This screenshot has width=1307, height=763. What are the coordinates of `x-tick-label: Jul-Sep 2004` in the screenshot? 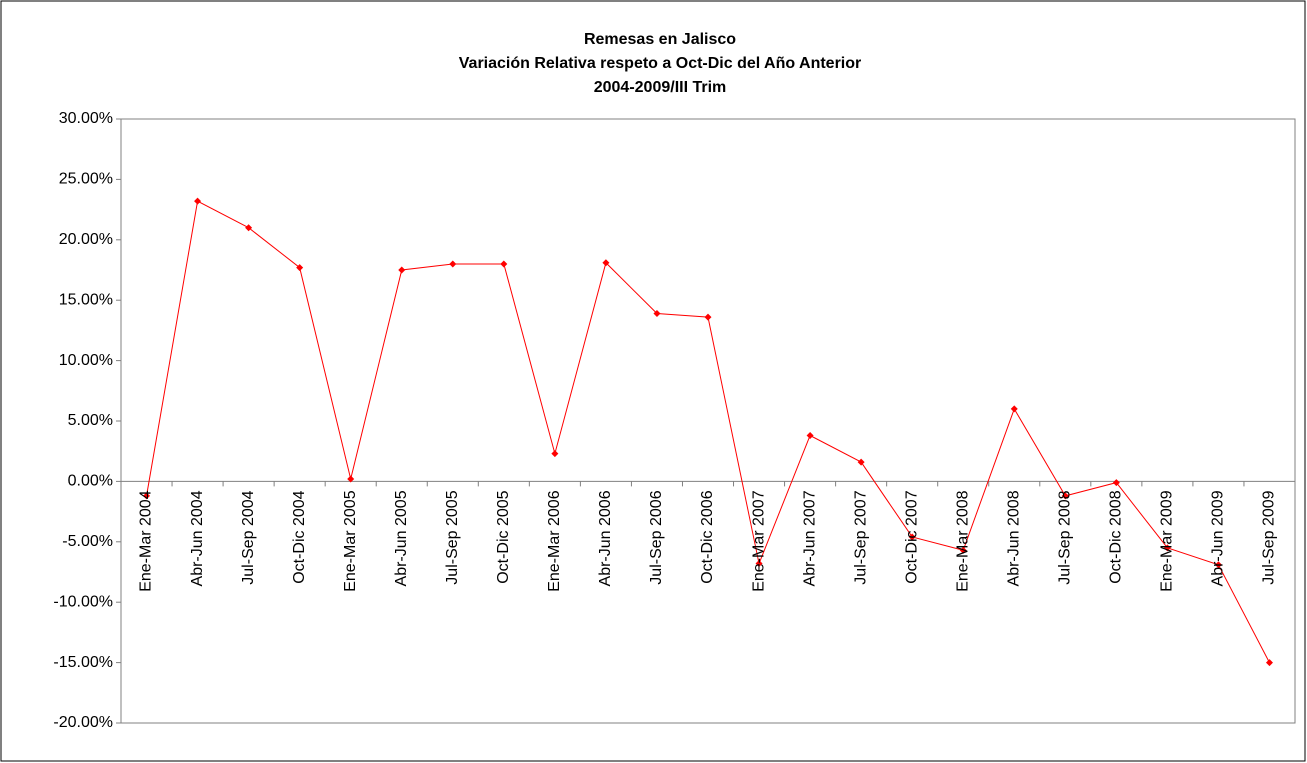 It's located at (248, 537).